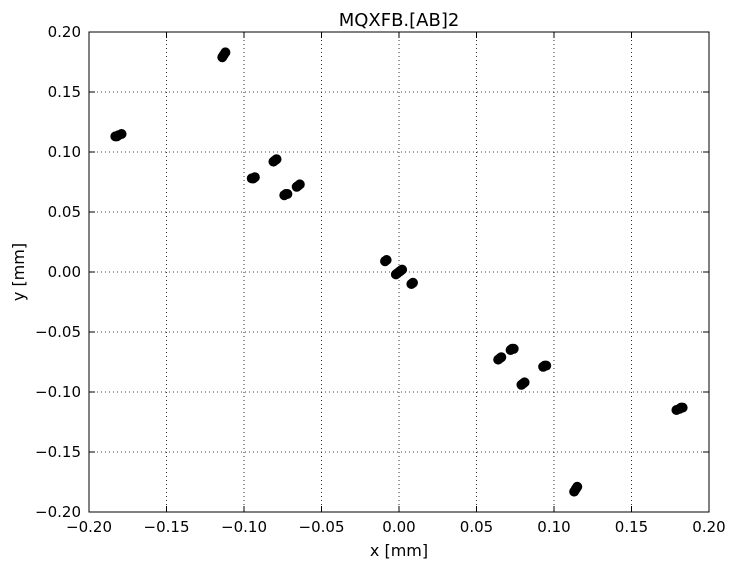 This screenshot has width=735, height=570. Describe the element at coordinates (58, 512) in the screenshot. I see `y-tick-label: −0.20` at that location.